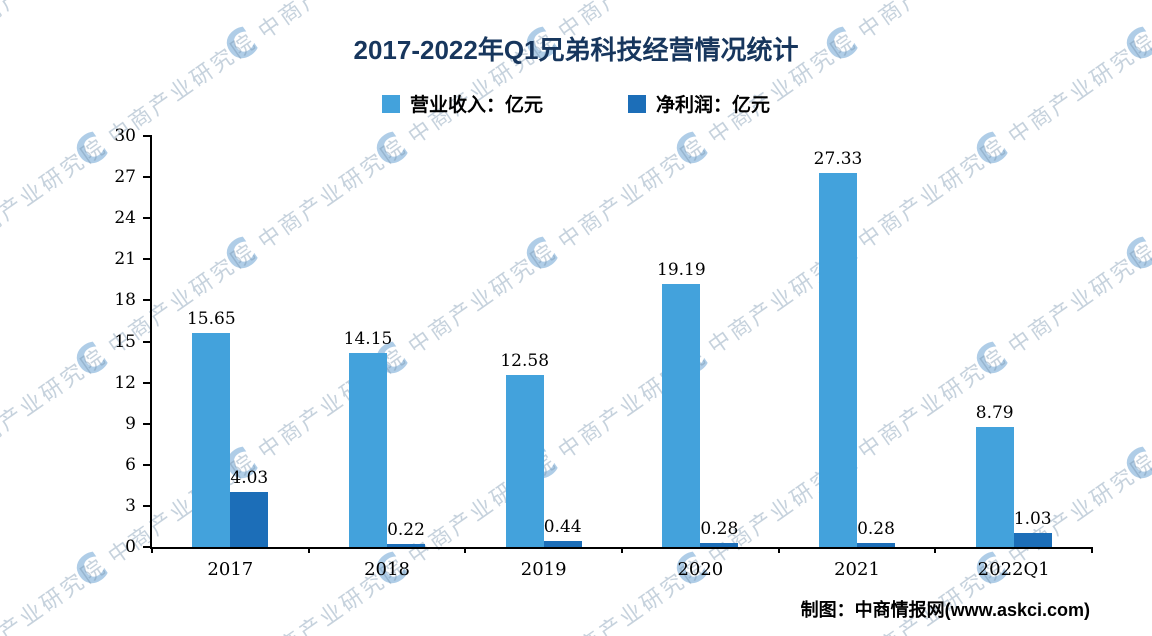 This screenshot has height=636, width=1152. Describe the element at coordinates (125, 341) in the screenshot. I see `y-axis-tick-label: 15` at that location.